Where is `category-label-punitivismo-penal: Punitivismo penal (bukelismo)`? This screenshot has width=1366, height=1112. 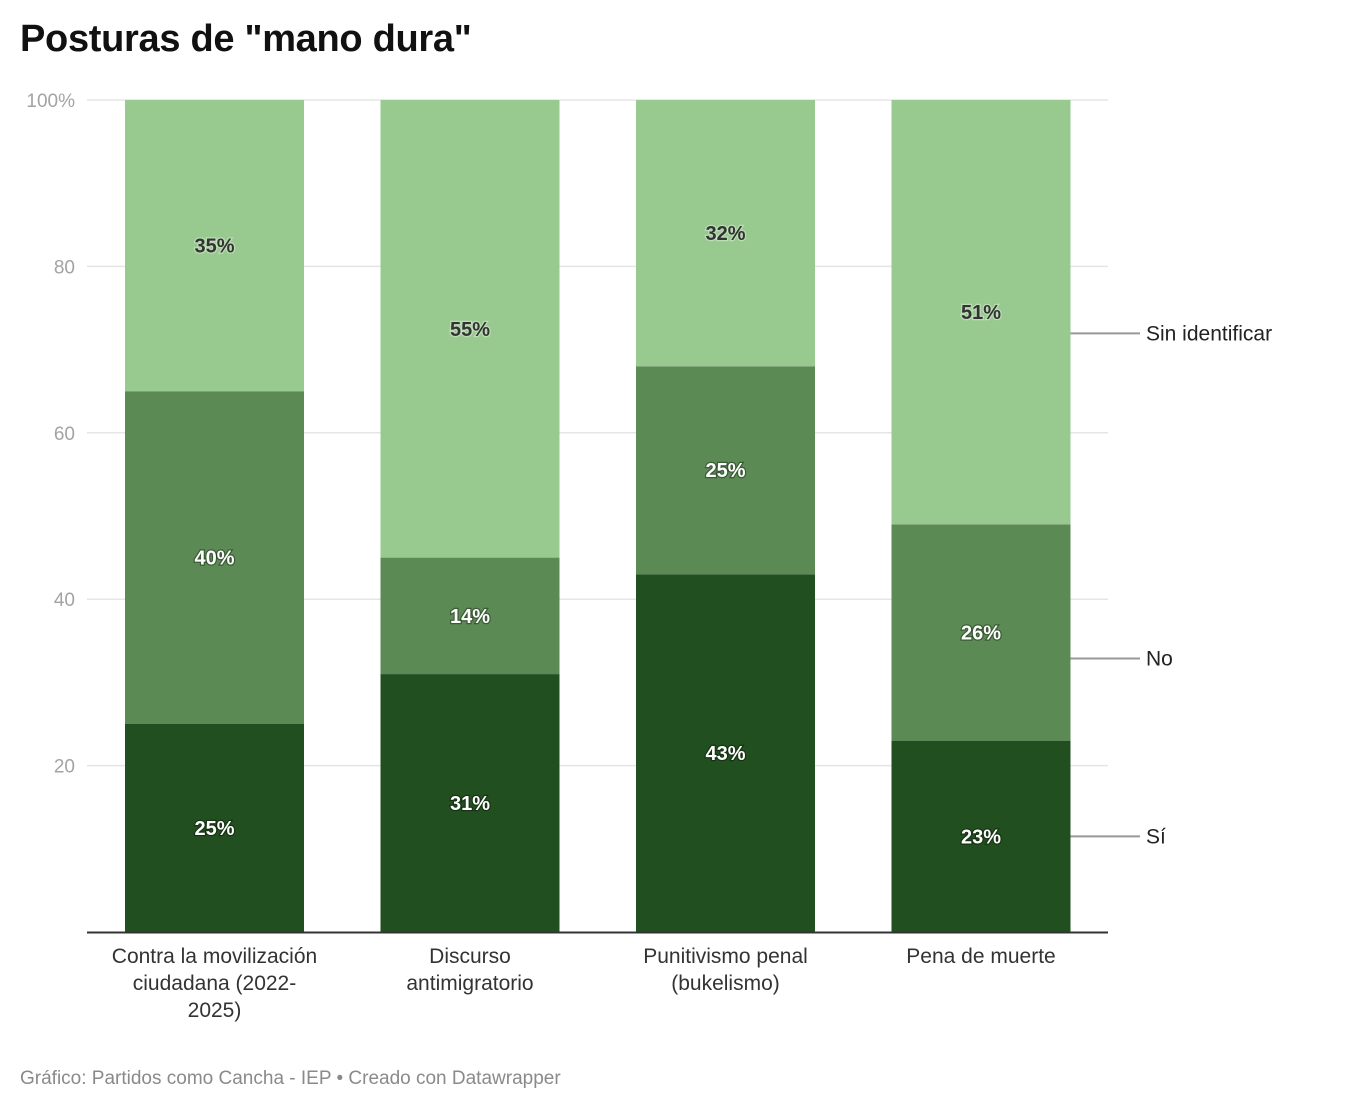
category-label-punitivismo-penal: Punitivismo penal (bukelismo) is located at coordinates (725, 970).